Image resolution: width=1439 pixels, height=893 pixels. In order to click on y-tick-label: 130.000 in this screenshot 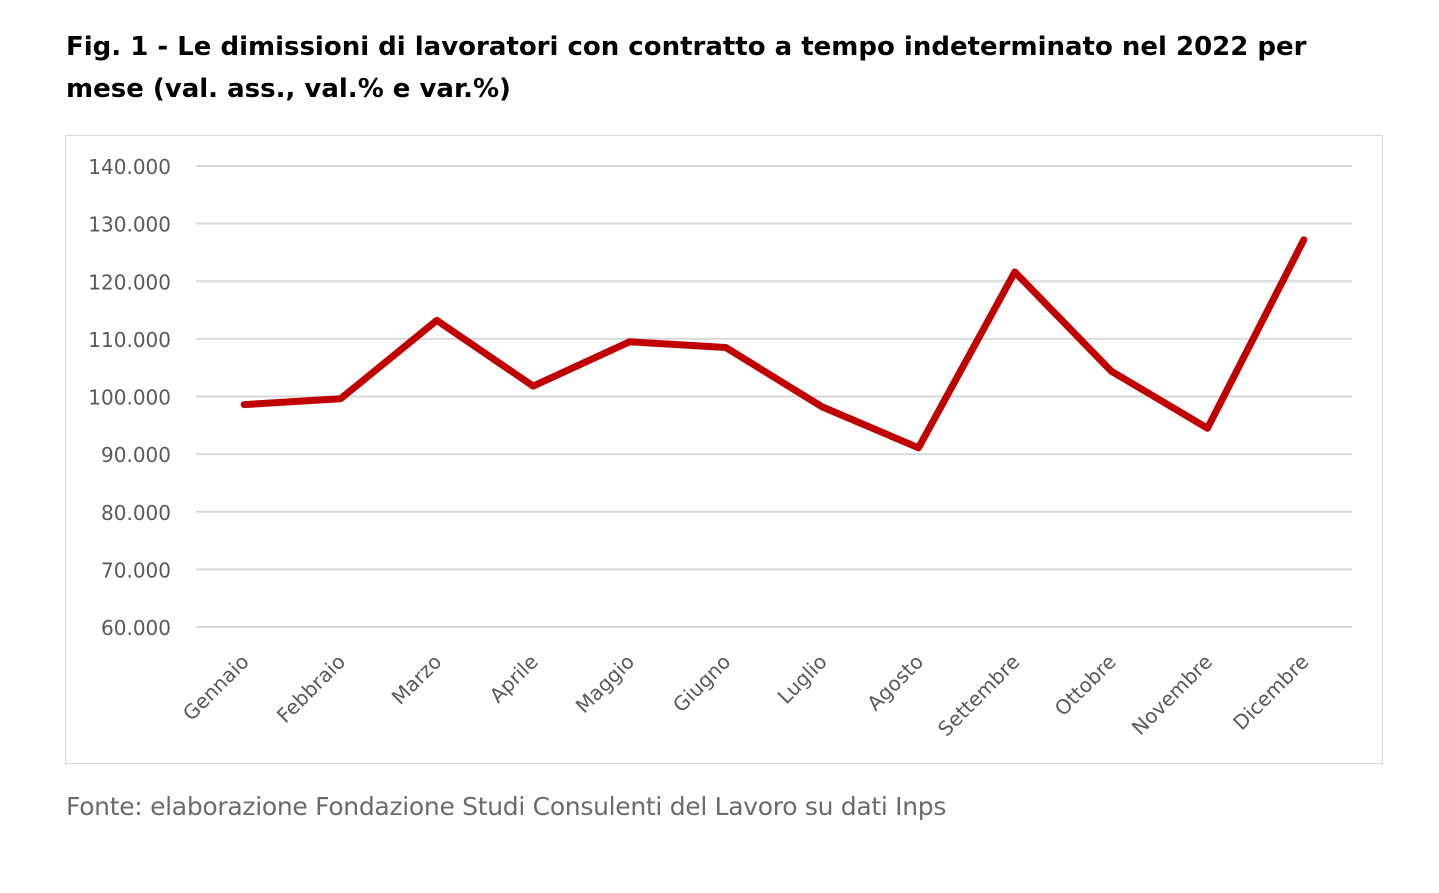, I will do `click(129, 225)`.